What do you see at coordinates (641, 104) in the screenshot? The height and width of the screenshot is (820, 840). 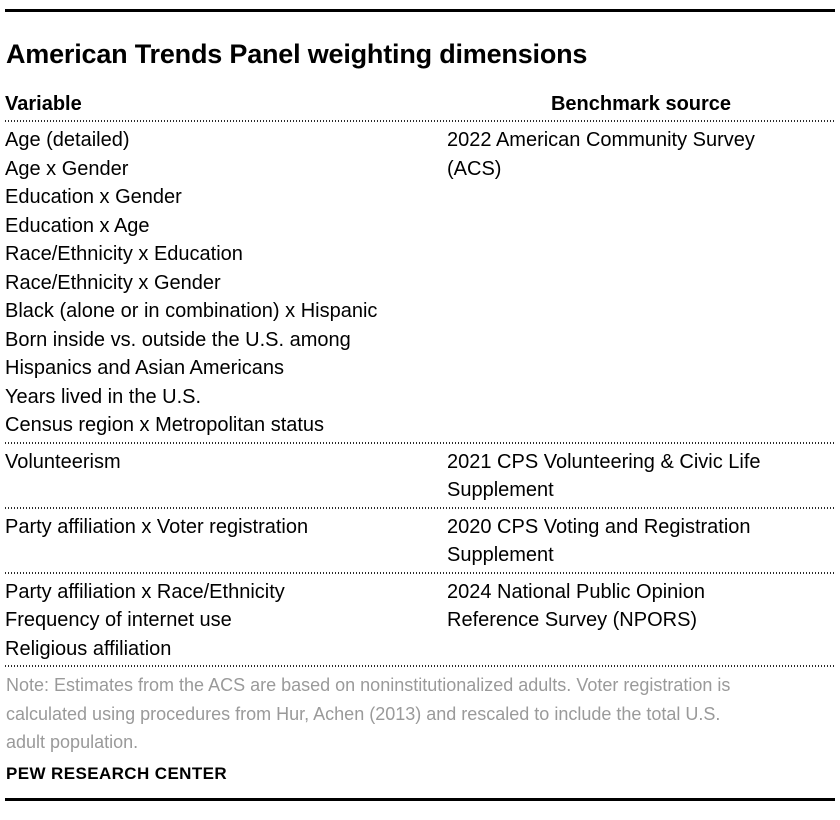 I see `column-header-benchmark-source: Benchmark source` at bounding box center [641, 104].